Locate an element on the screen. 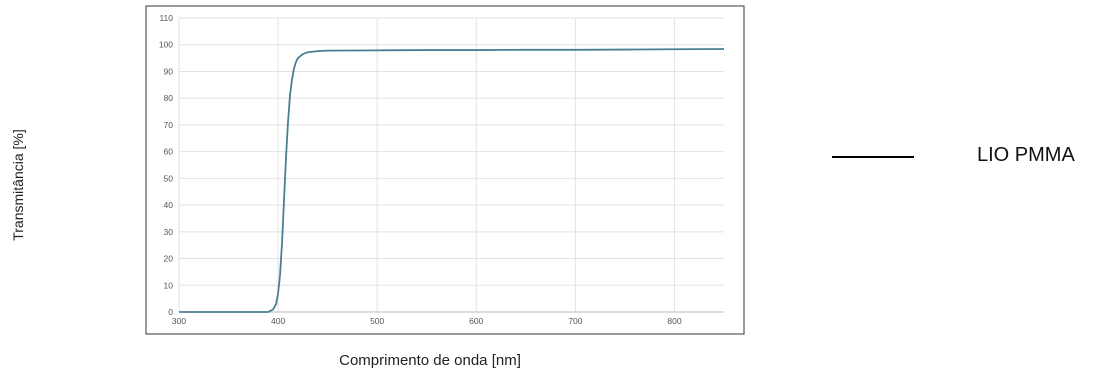 The height and width of the screenshot is (374, 1106). x-tick-label: 500 is located at coordinates (377, 321).